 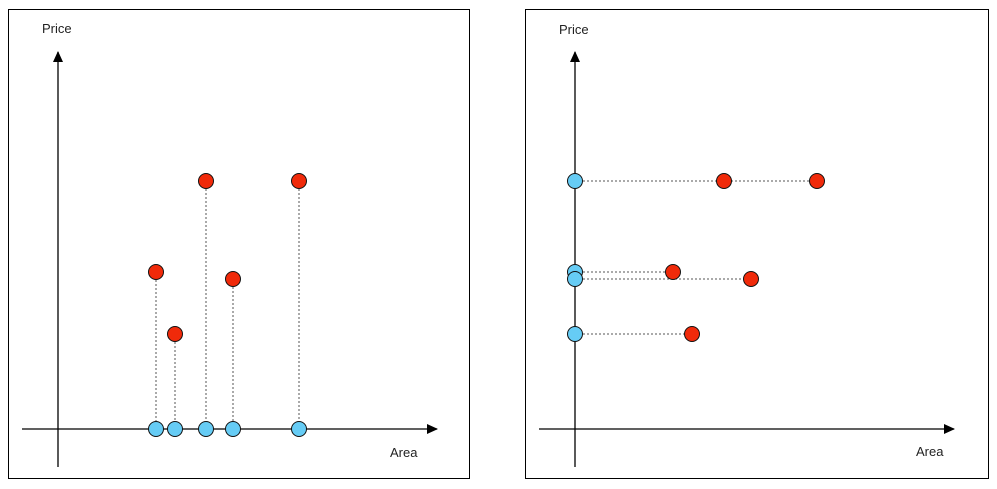 What do you see at coordinates (404, 452) in the screenshot?
I see `left-x-axis-label: Area` at bounding box center [404, 452].